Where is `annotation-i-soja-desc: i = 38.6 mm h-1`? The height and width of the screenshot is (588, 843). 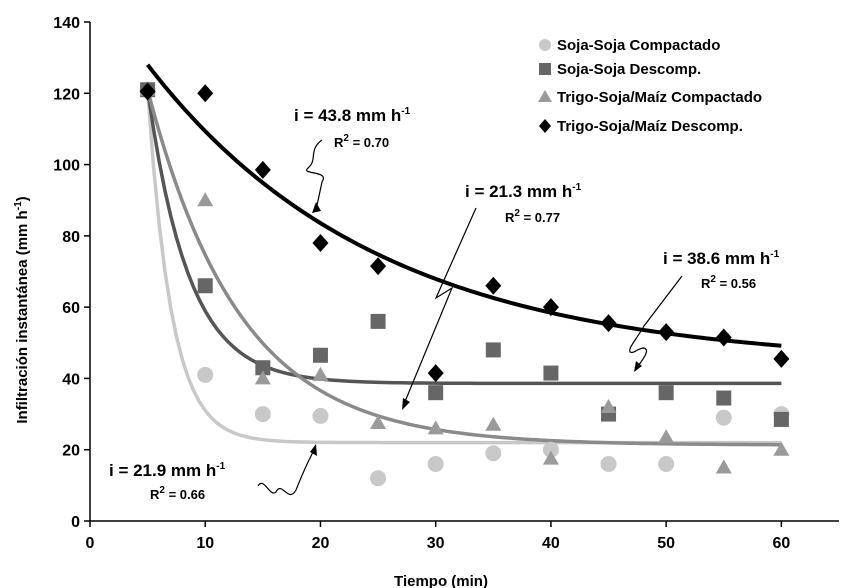
annotation-i-soja-desc: i = 38.6 mm h-1 is located at coordinates (721, 258).